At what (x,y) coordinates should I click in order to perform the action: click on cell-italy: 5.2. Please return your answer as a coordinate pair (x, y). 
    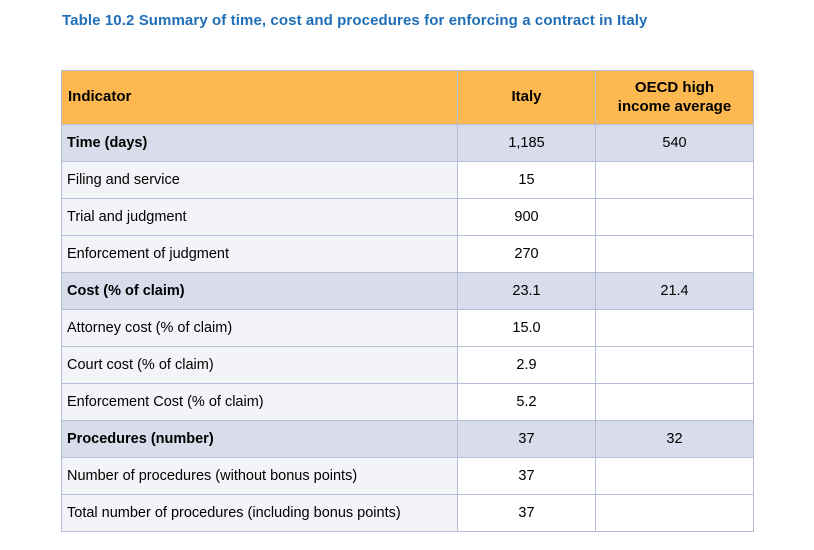
    Looking at the image, I should click on (526, 402).